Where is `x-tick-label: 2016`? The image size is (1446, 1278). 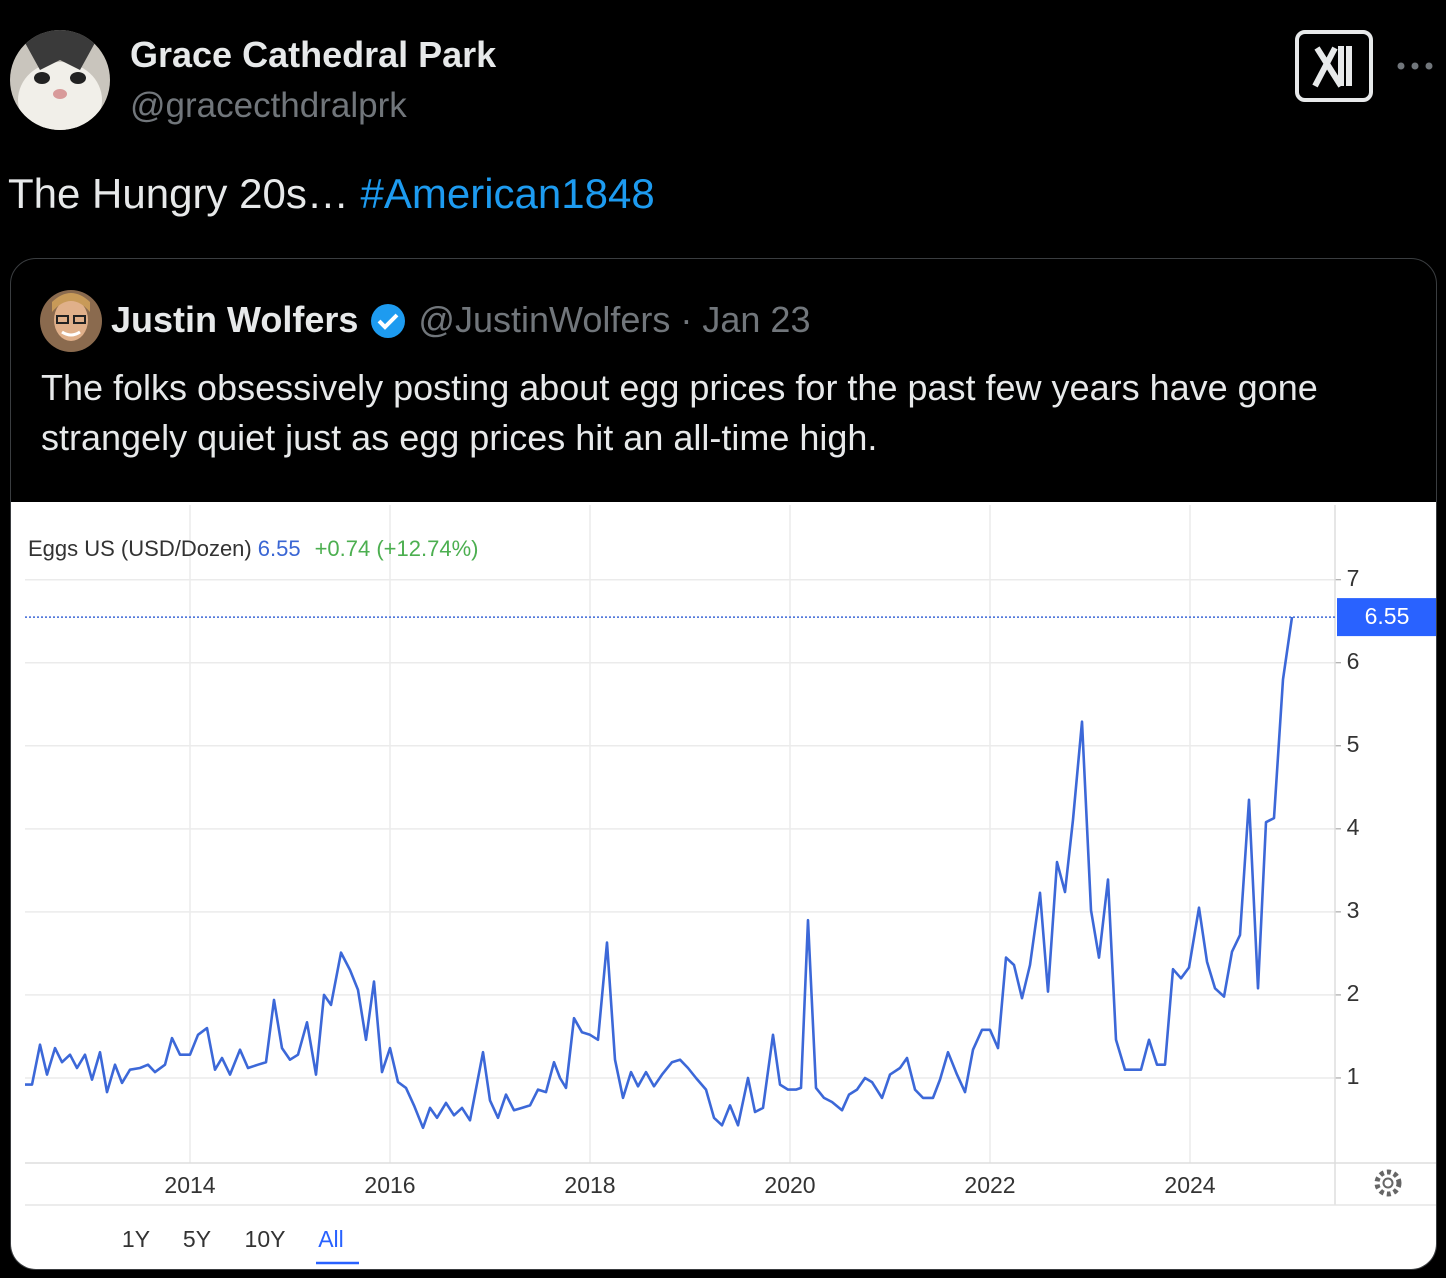 x-tick-label: 2016 is located at coordinates (389, 1185).